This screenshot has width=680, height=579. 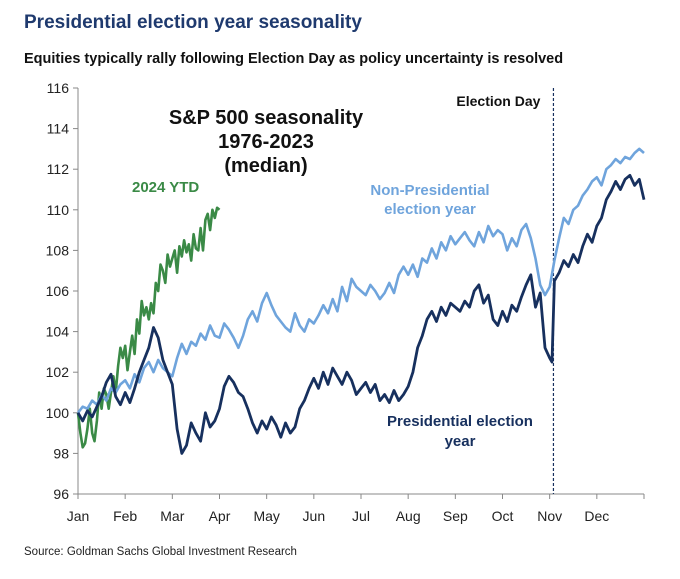 I want to click on y-tick-label: 104, so click(x=58, y=332).